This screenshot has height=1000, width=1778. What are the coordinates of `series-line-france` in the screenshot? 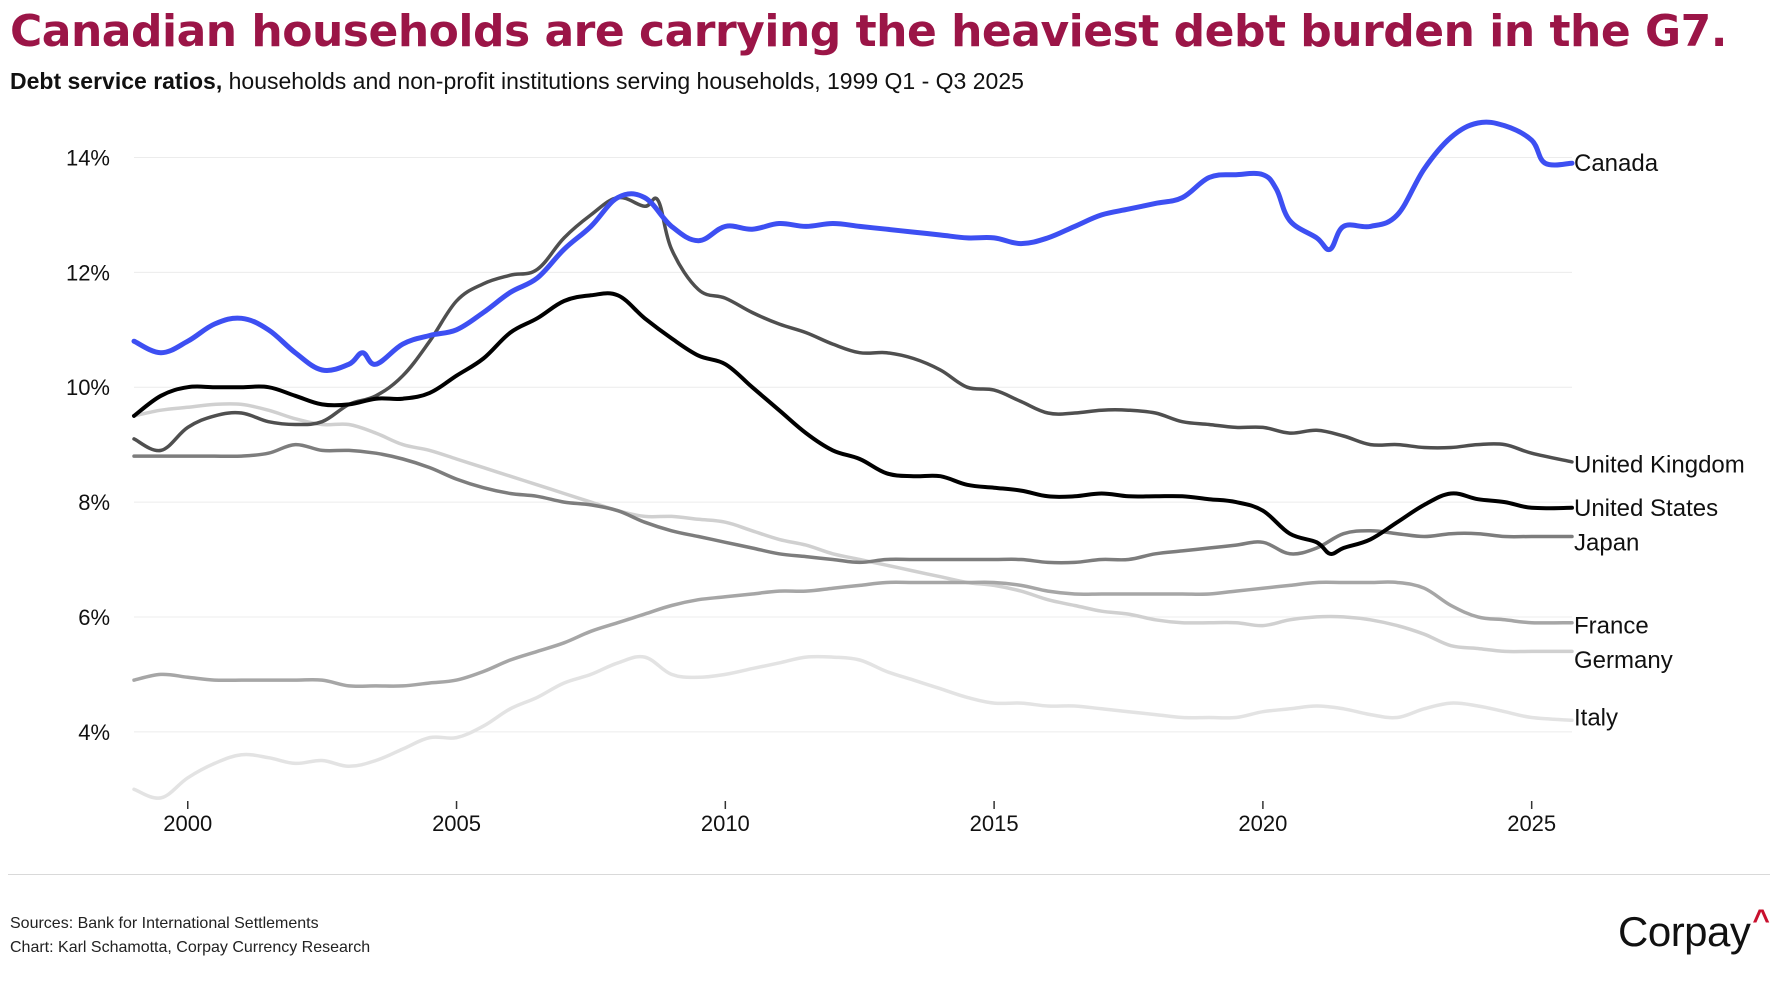 It's located at (853, 634).